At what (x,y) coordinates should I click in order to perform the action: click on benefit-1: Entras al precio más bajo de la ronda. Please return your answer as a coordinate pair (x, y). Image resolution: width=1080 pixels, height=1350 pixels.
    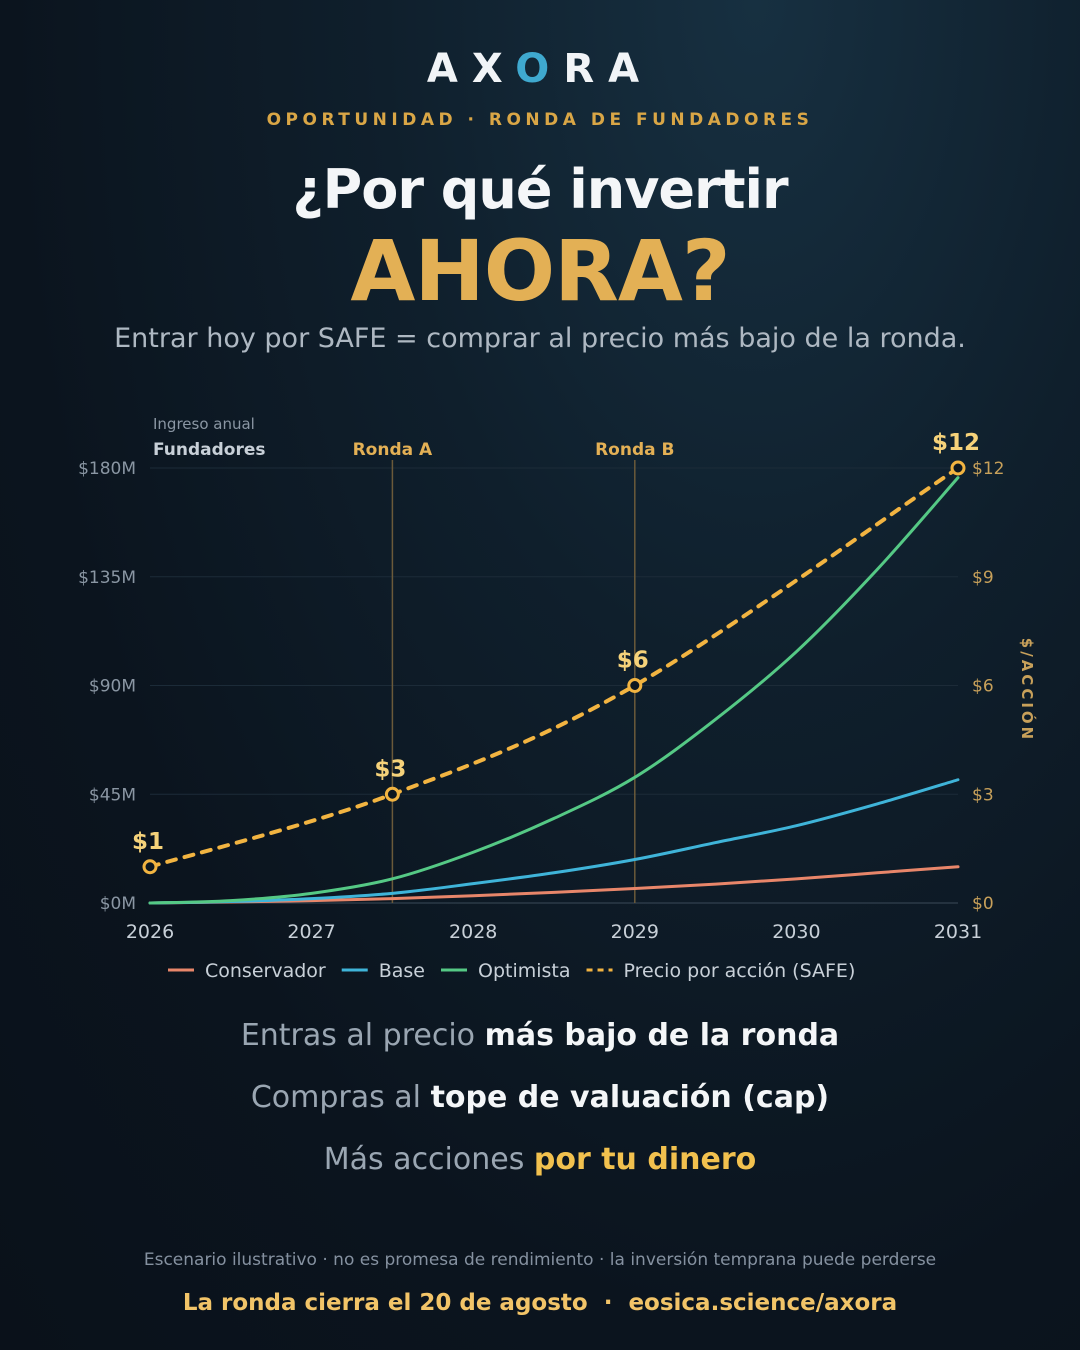
    Looking at the image, I should click on (540, 1035).